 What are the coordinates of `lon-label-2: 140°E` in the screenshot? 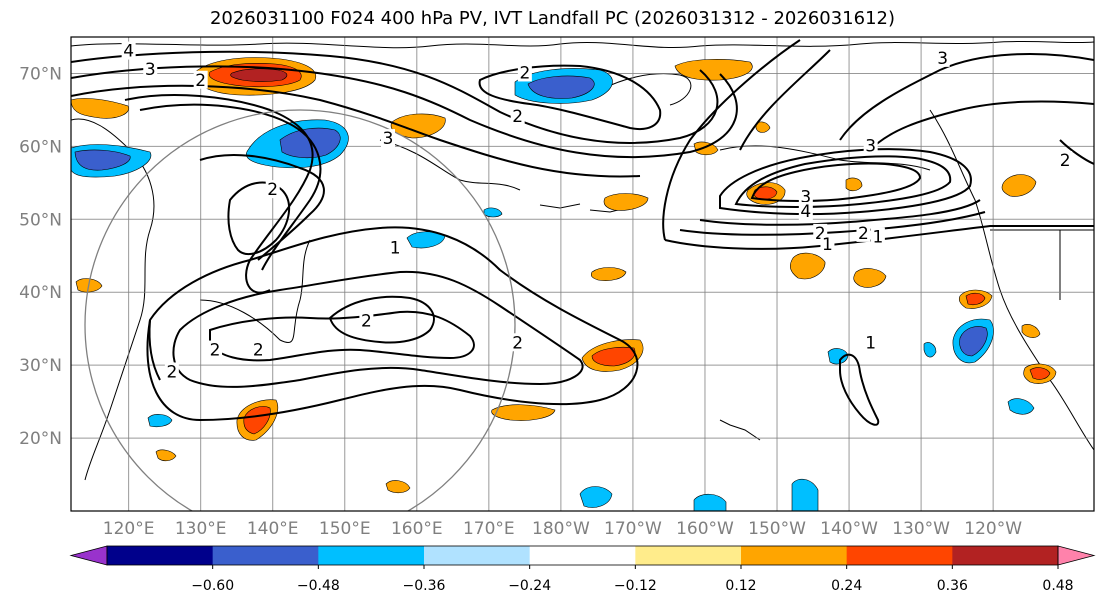 It's located at (273, 529).